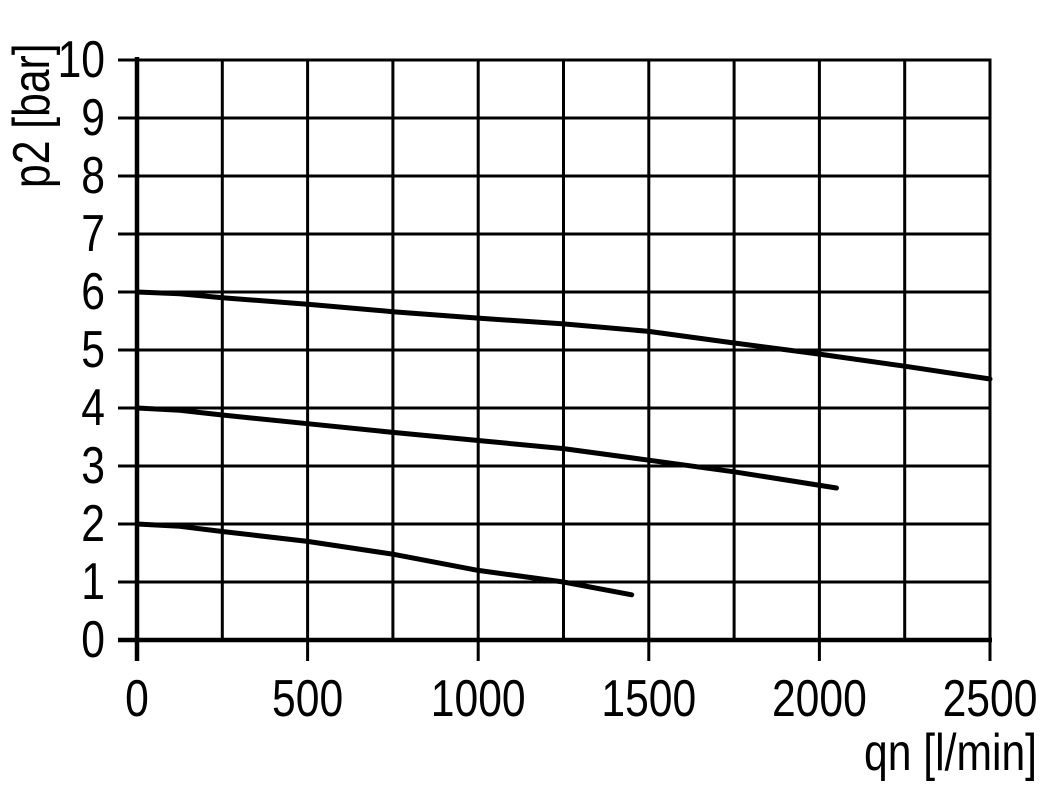  I want to click on x-tick-label: 2000, so click(819, 699).